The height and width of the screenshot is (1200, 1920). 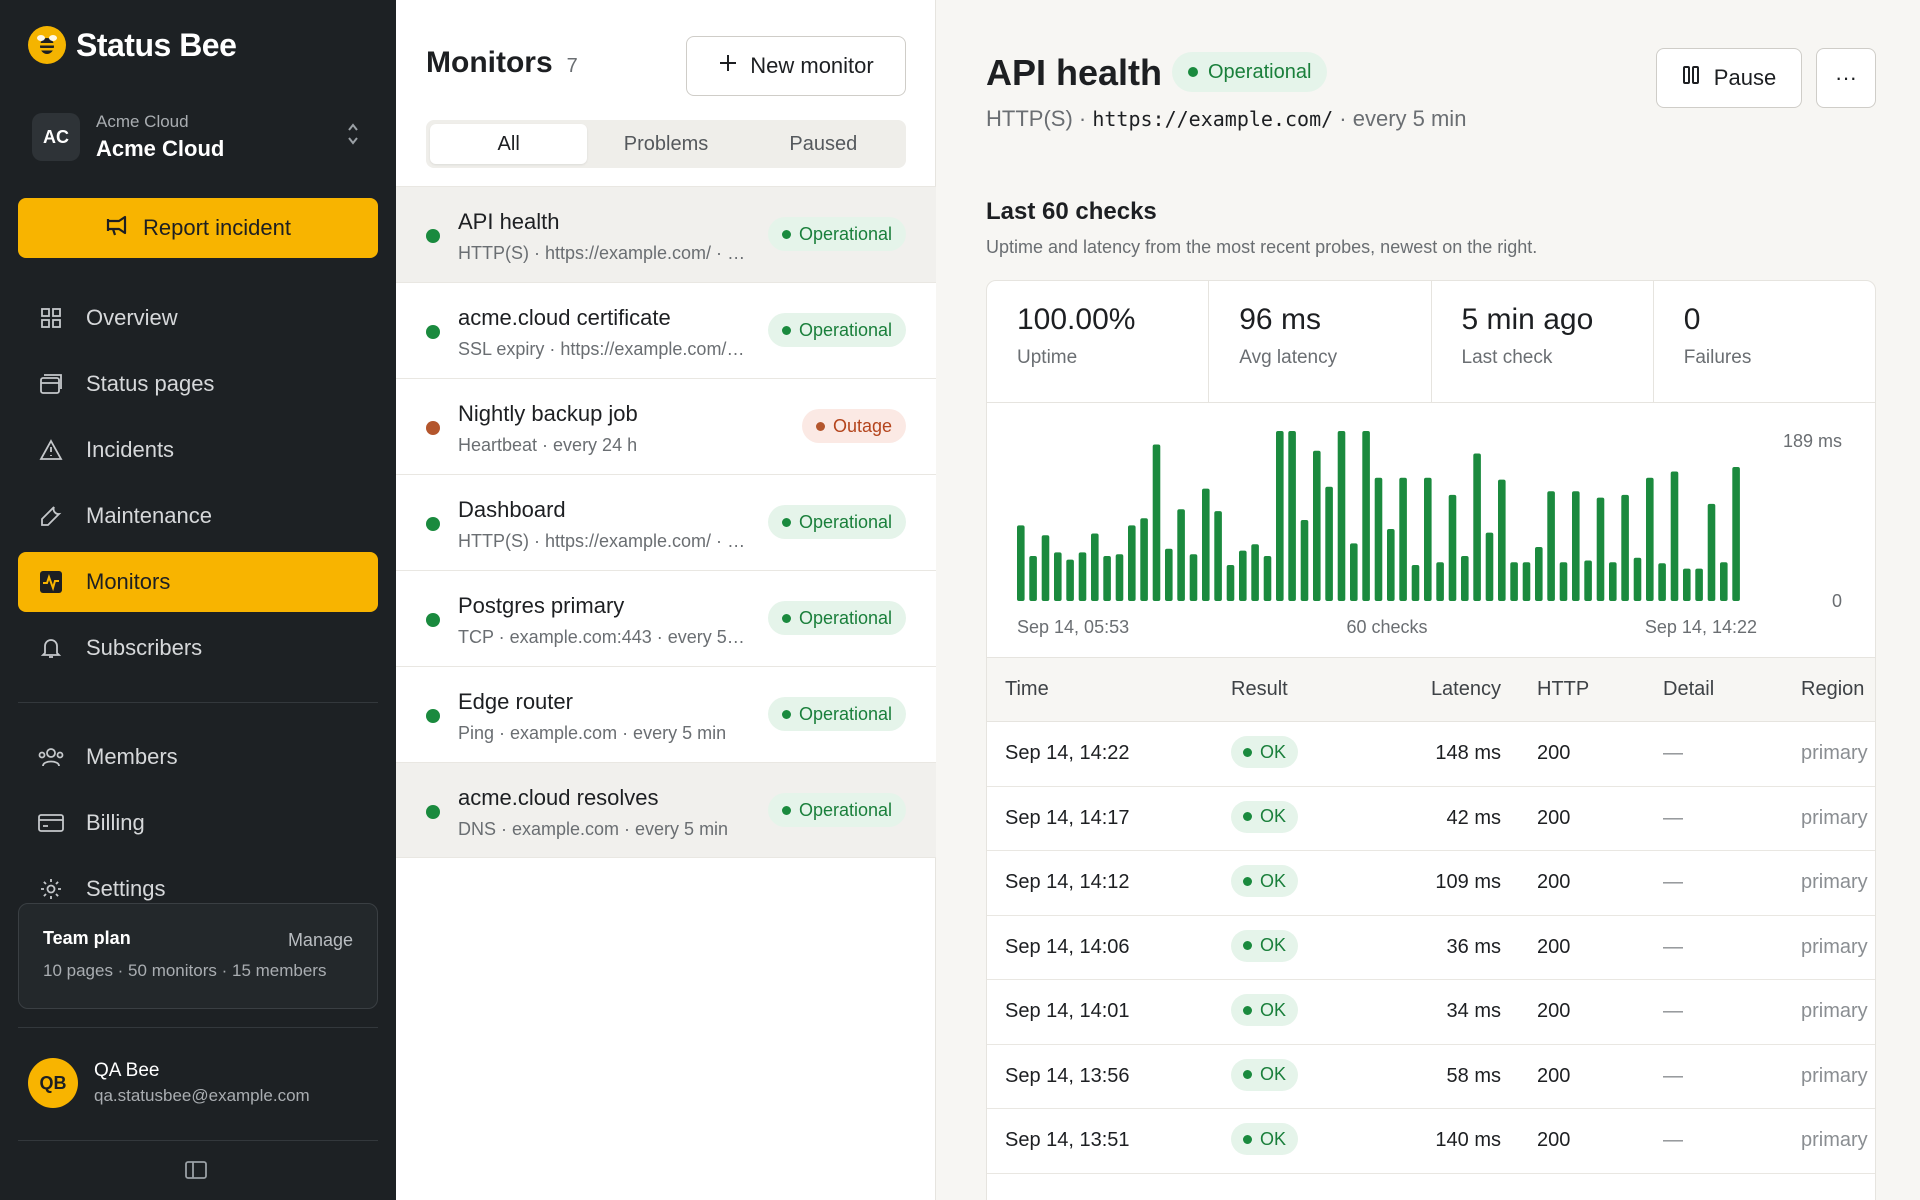 I want to click on table-row: Sep 14, 14:17 OK 42 ms 200 — primary, so click(x=1431, y=819).